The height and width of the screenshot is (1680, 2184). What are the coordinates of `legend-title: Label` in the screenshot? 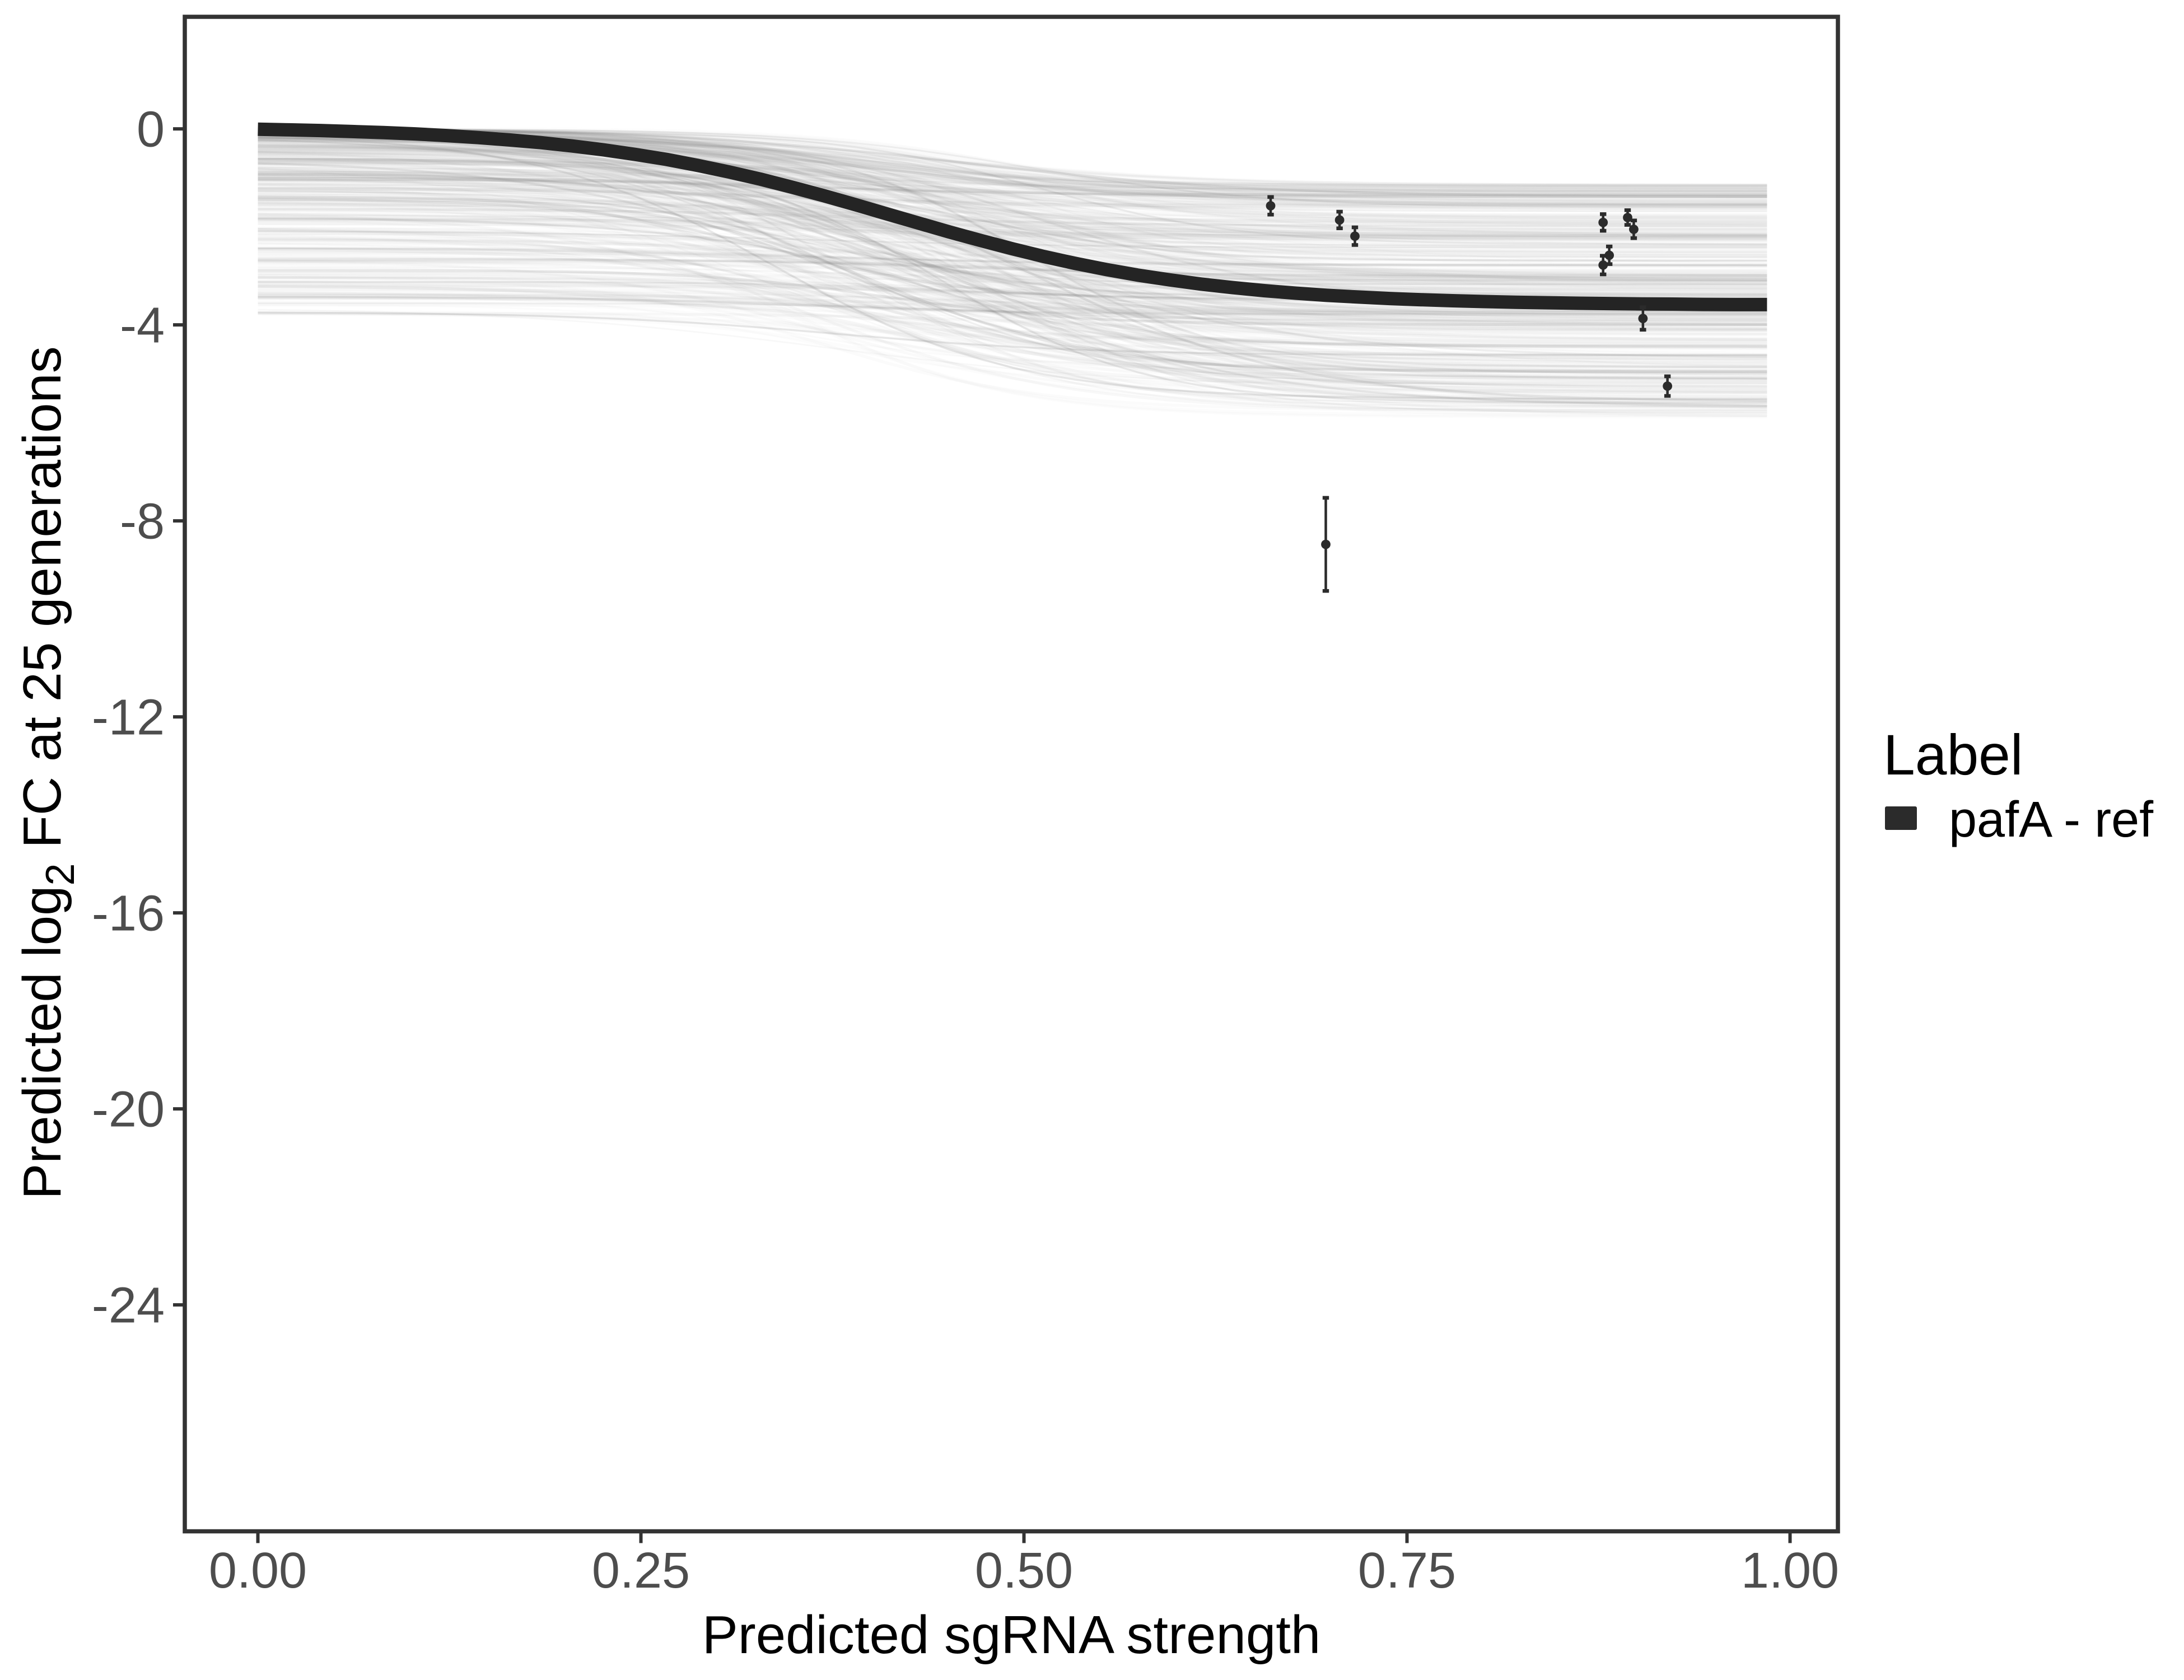 It's located at (1953, 755).